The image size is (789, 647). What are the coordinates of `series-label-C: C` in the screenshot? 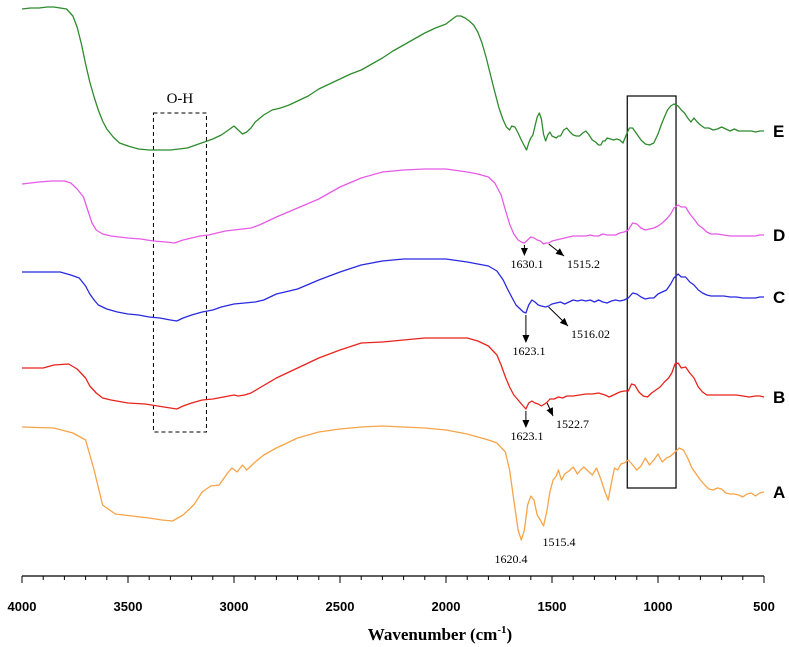 It's located at (779, 297).